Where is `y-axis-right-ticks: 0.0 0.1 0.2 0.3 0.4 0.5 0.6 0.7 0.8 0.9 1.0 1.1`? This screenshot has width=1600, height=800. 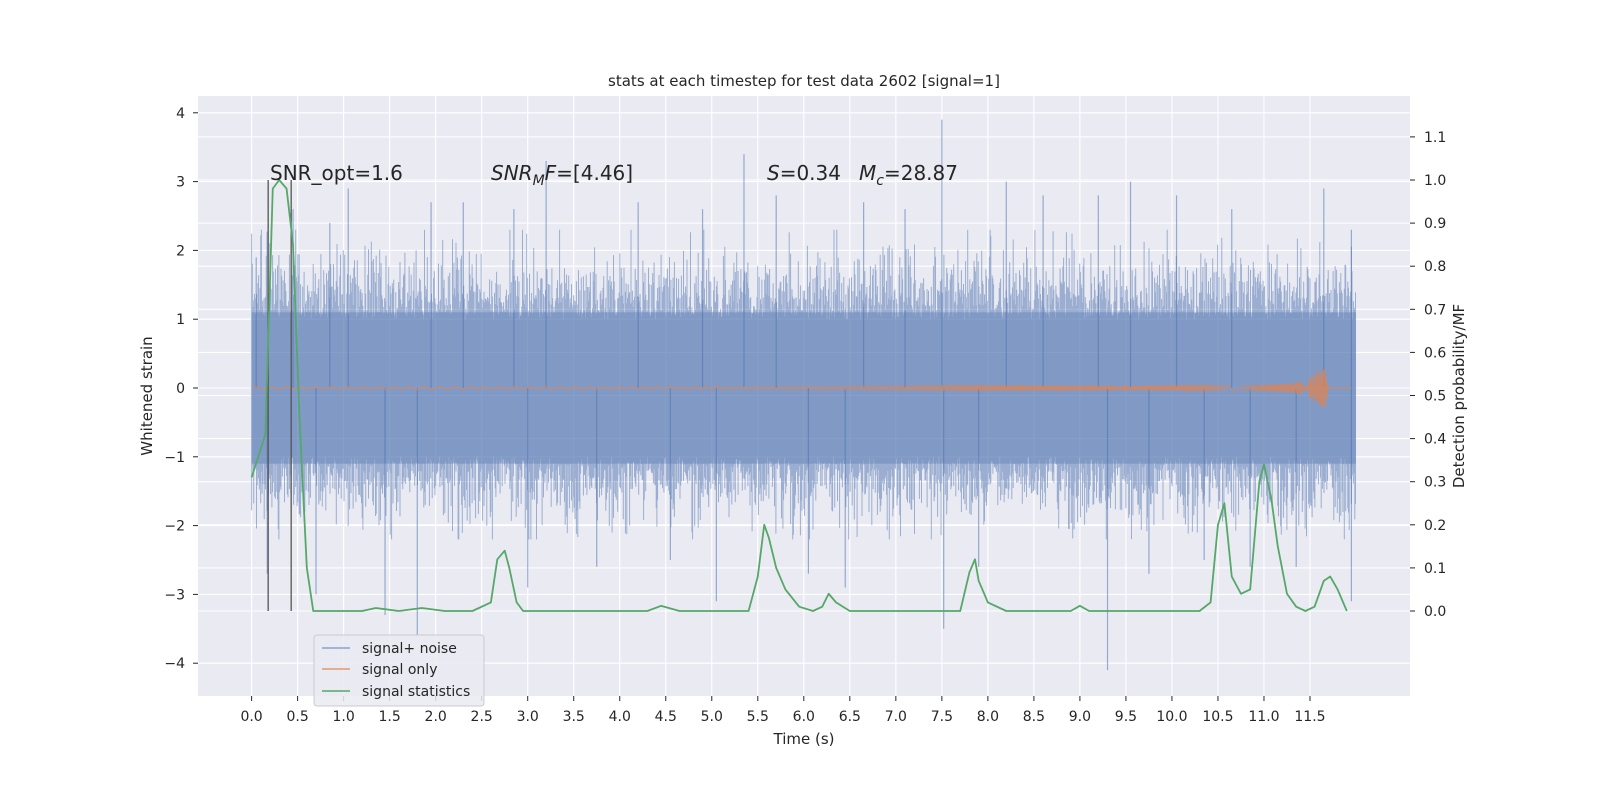 y-axis-right-ticks: 0.0 0.1 0.2 0.3 0.4 0.5 0.6 0.7 0.8 0.9 1.0 1.1 is located at coordinates (1428, 375).